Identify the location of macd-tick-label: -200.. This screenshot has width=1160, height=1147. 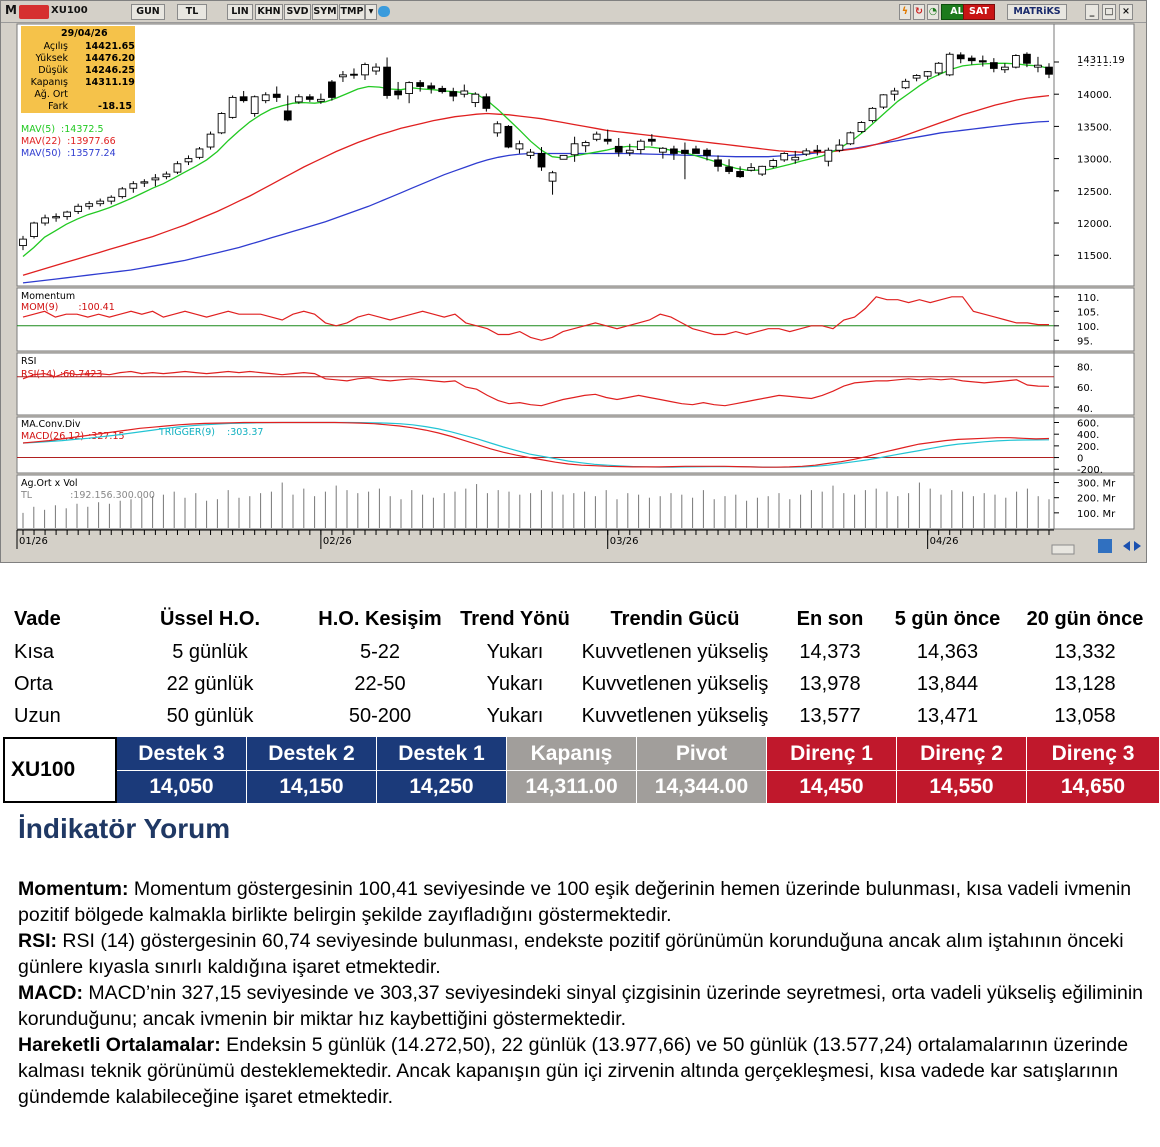
(1090, 470).